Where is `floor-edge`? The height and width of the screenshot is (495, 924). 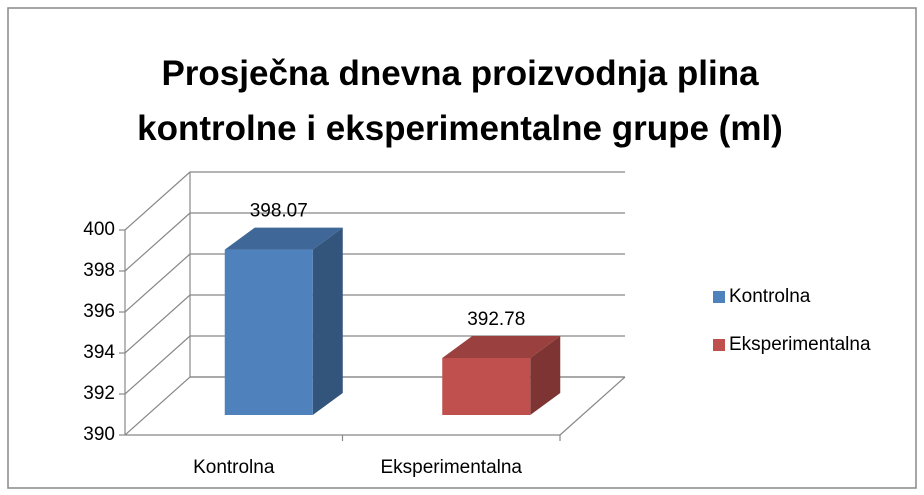
floor-edge is located at coordinates (592, 406).